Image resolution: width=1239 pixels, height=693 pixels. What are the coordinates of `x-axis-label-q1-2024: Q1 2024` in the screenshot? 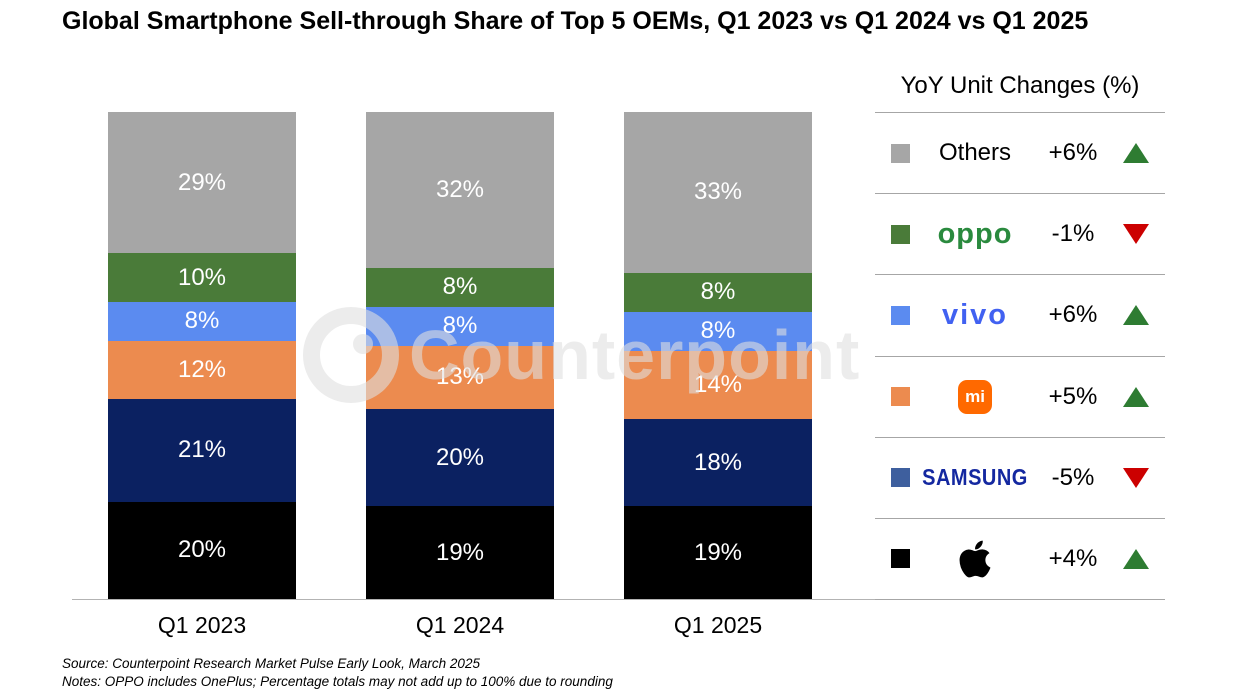 It's located at (460, 625).